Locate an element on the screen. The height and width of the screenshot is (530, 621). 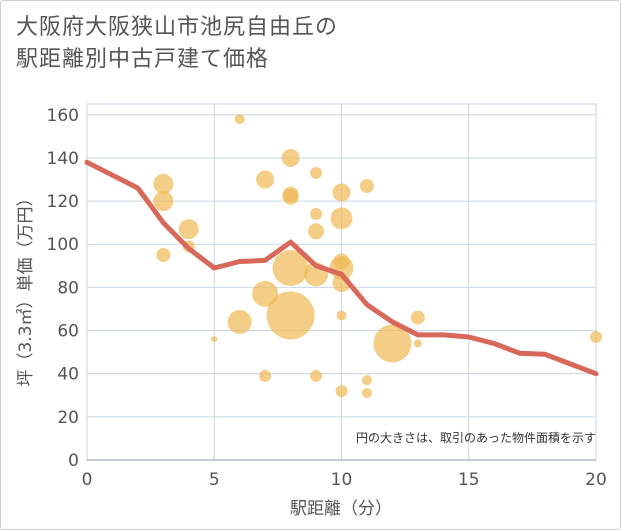
y-tick-label-60: 60 is located at coordinates (68, 332).